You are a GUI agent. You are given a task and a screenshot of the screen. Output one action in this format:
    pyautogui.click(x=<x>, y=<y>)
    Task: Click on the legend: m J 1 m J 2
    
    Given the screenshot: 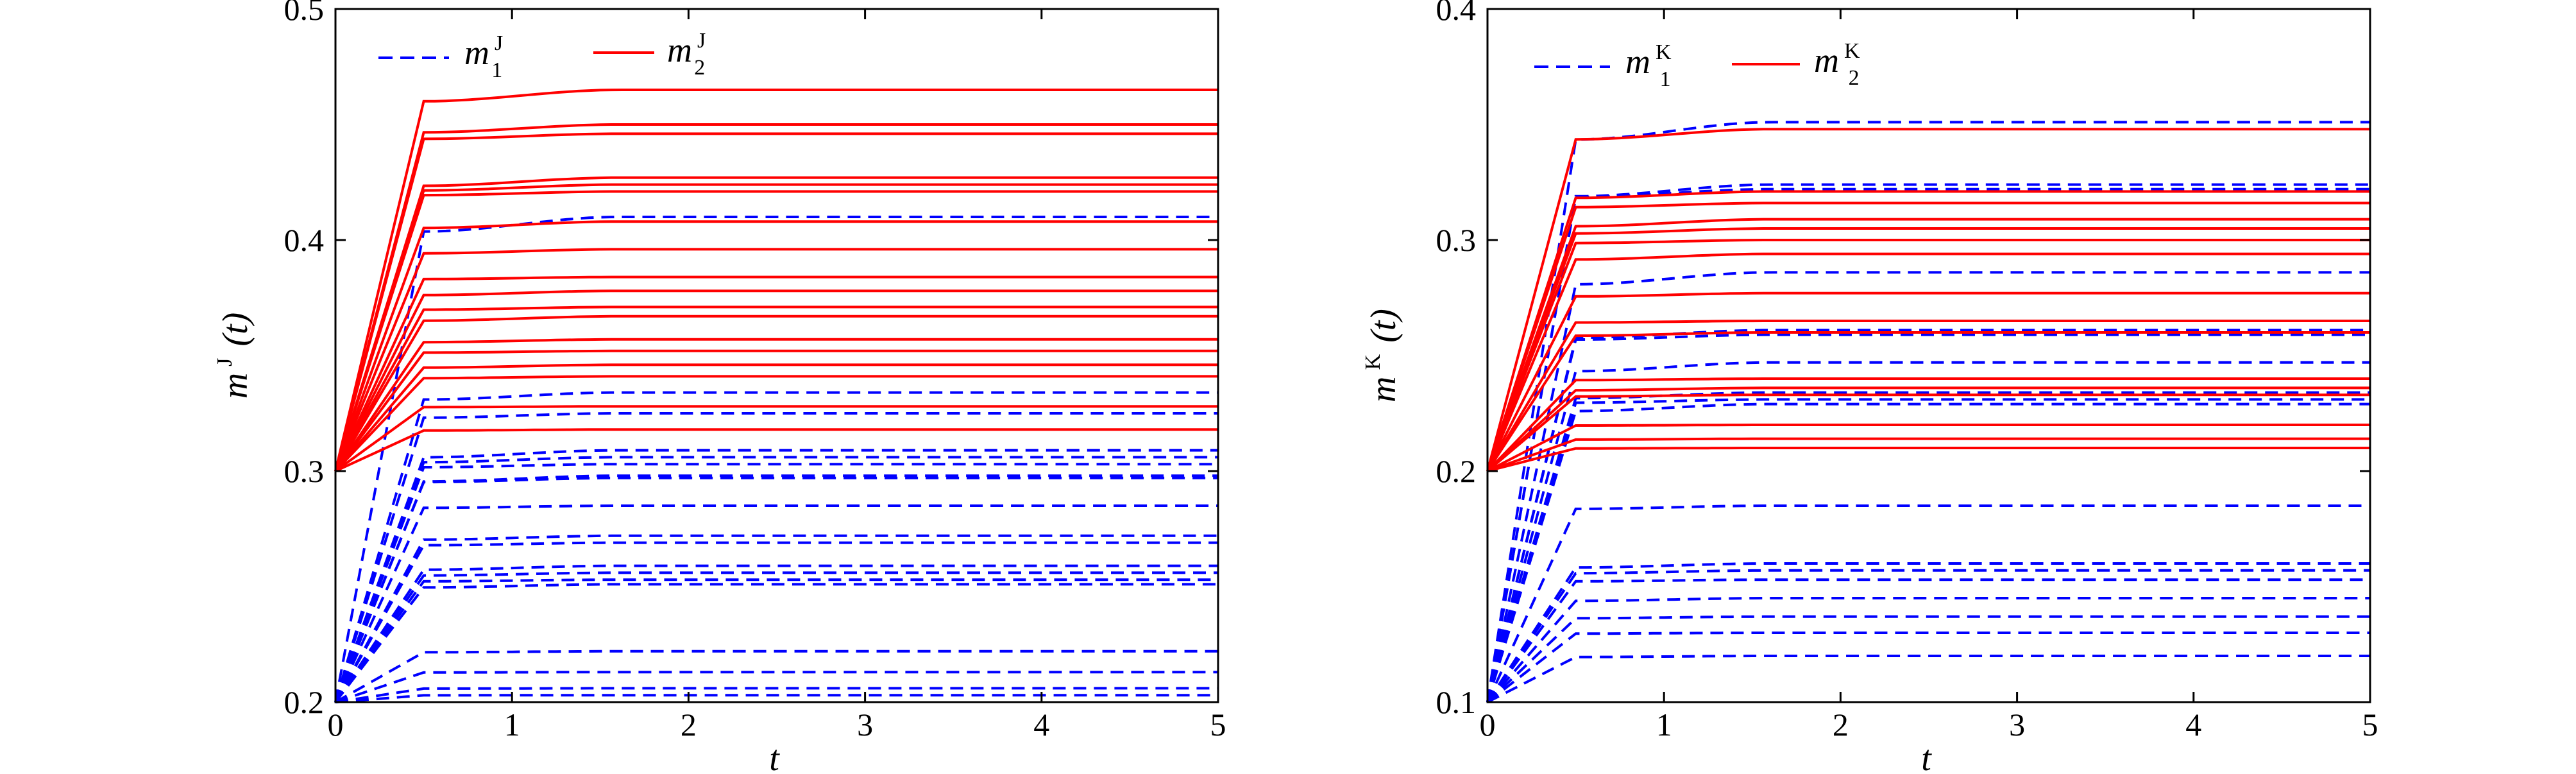 What is the action you would take?
    pyautogui.click(x=543, y=55)
    